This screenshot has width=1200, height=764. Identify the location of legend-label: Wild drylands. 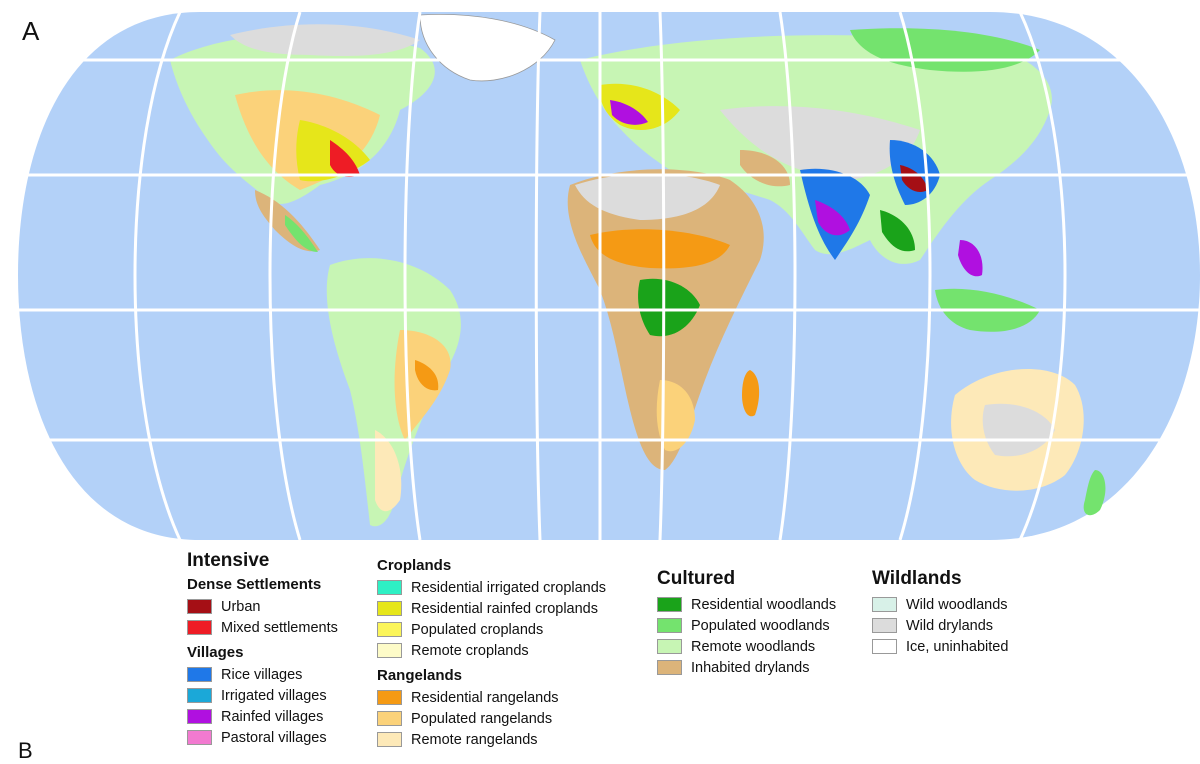
(950, 625).